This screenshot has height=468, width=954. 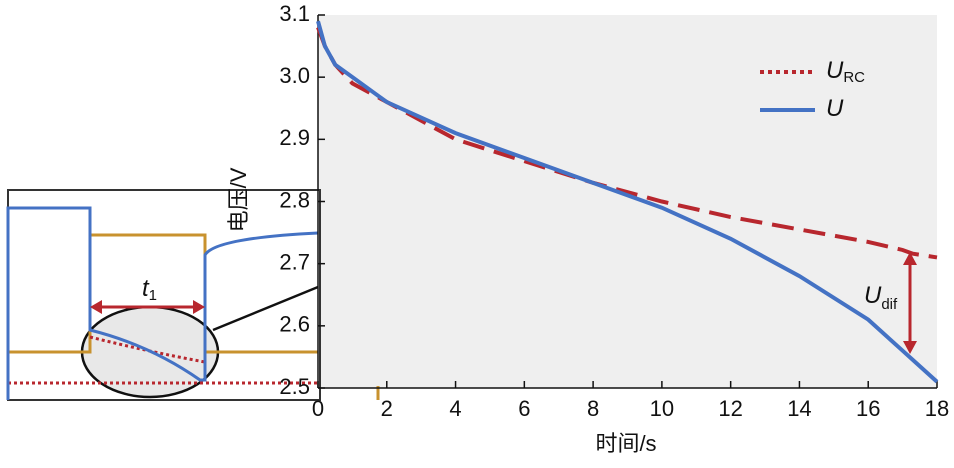 I want to click on y-axis-label: 电压/V, so click(x=238, y=199).